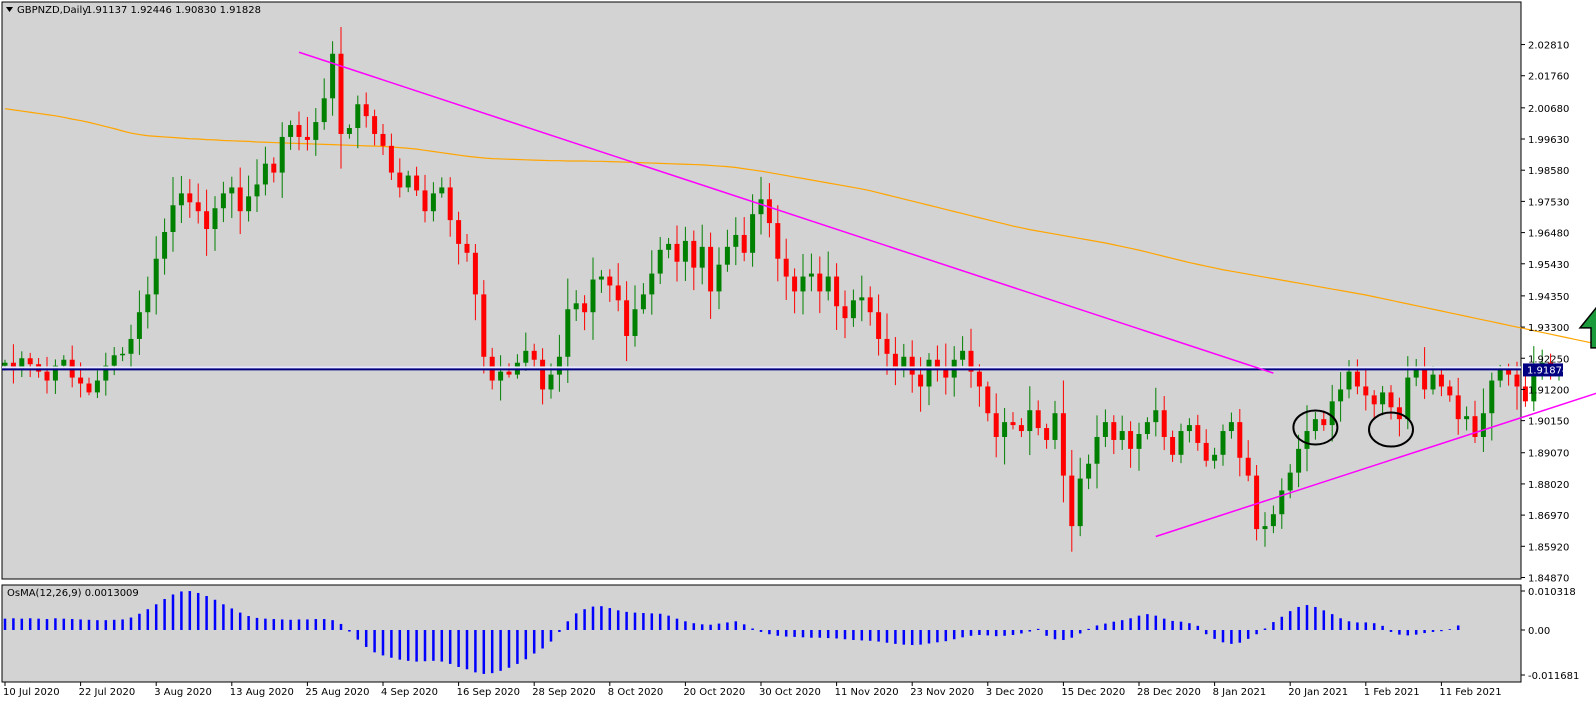 The image size is (1596, 721). Describe the element at coordinates (262, 692) in the screenshot. I see `time-tick-label: 13 Aug 2020` at that location.